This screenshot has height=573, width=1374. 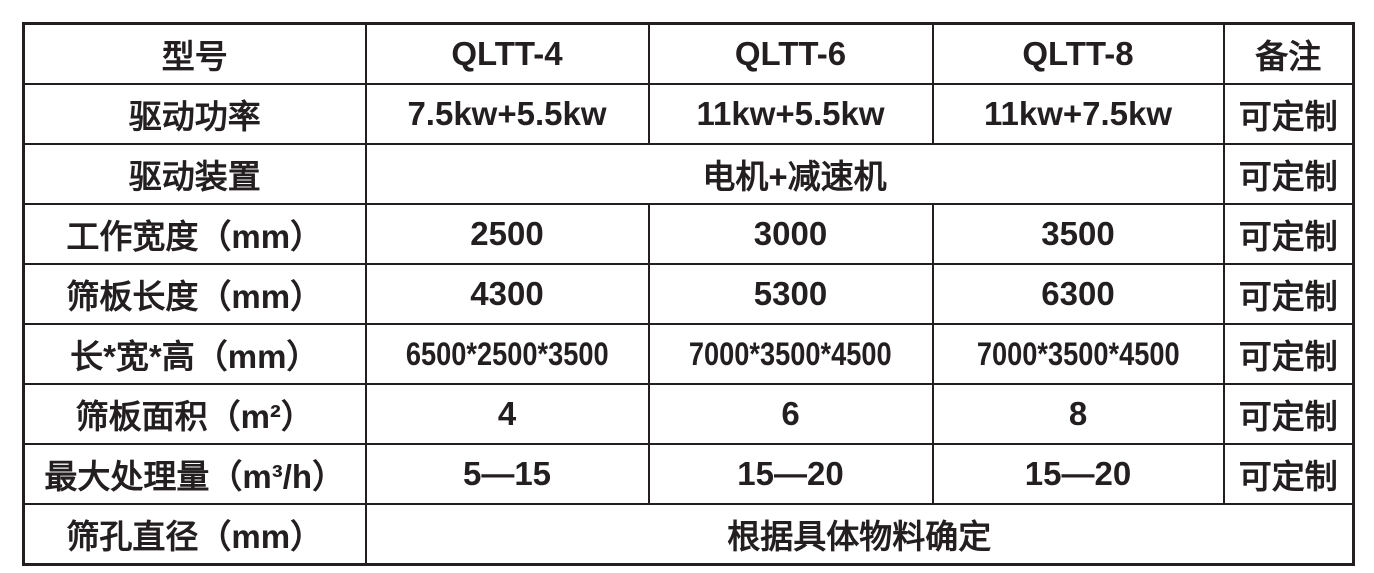 What do you see at coordinates (1078, 53) in the screenshot?
I see `header-model-qltt8: QLTT-8` at bounding box center [1078, 53].